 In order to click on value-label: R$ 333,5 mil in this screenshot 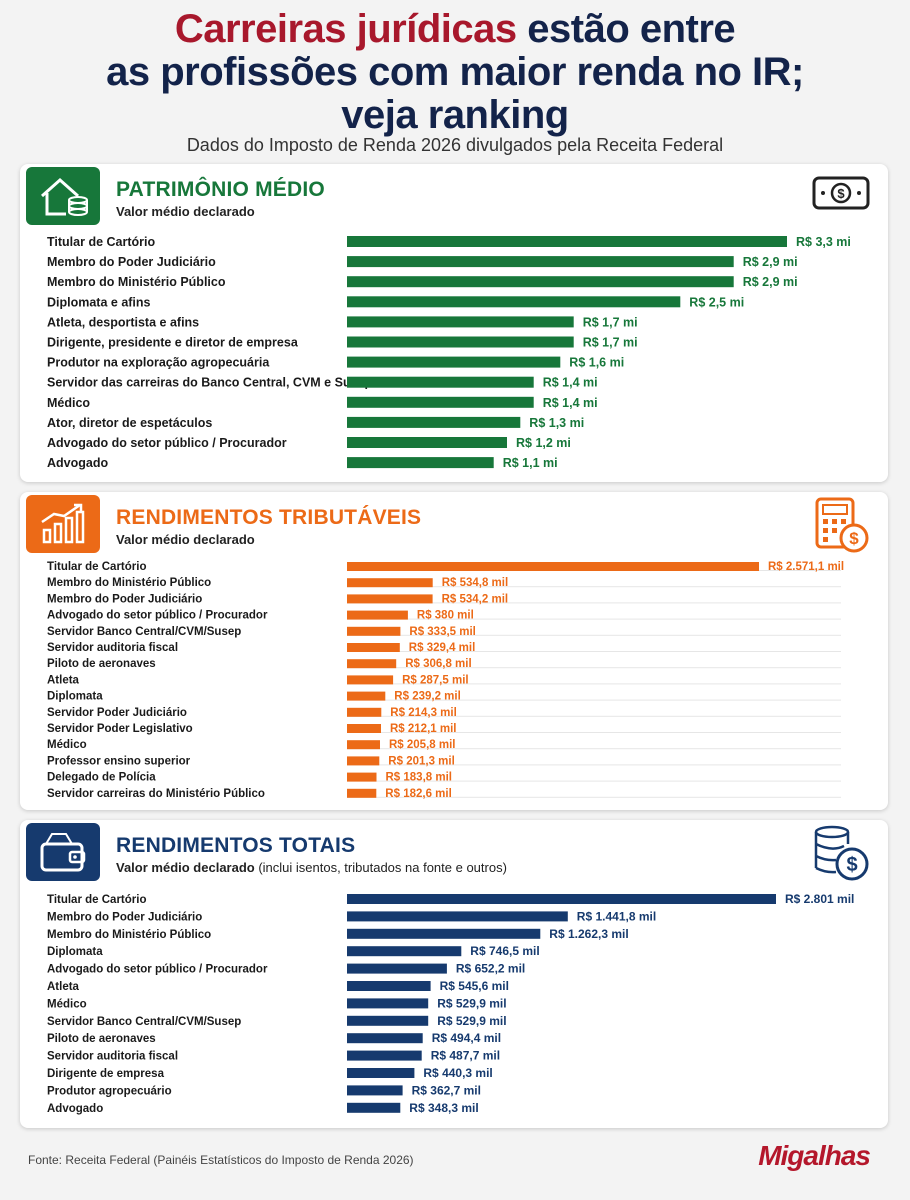, I will do `click(442, 632)`.